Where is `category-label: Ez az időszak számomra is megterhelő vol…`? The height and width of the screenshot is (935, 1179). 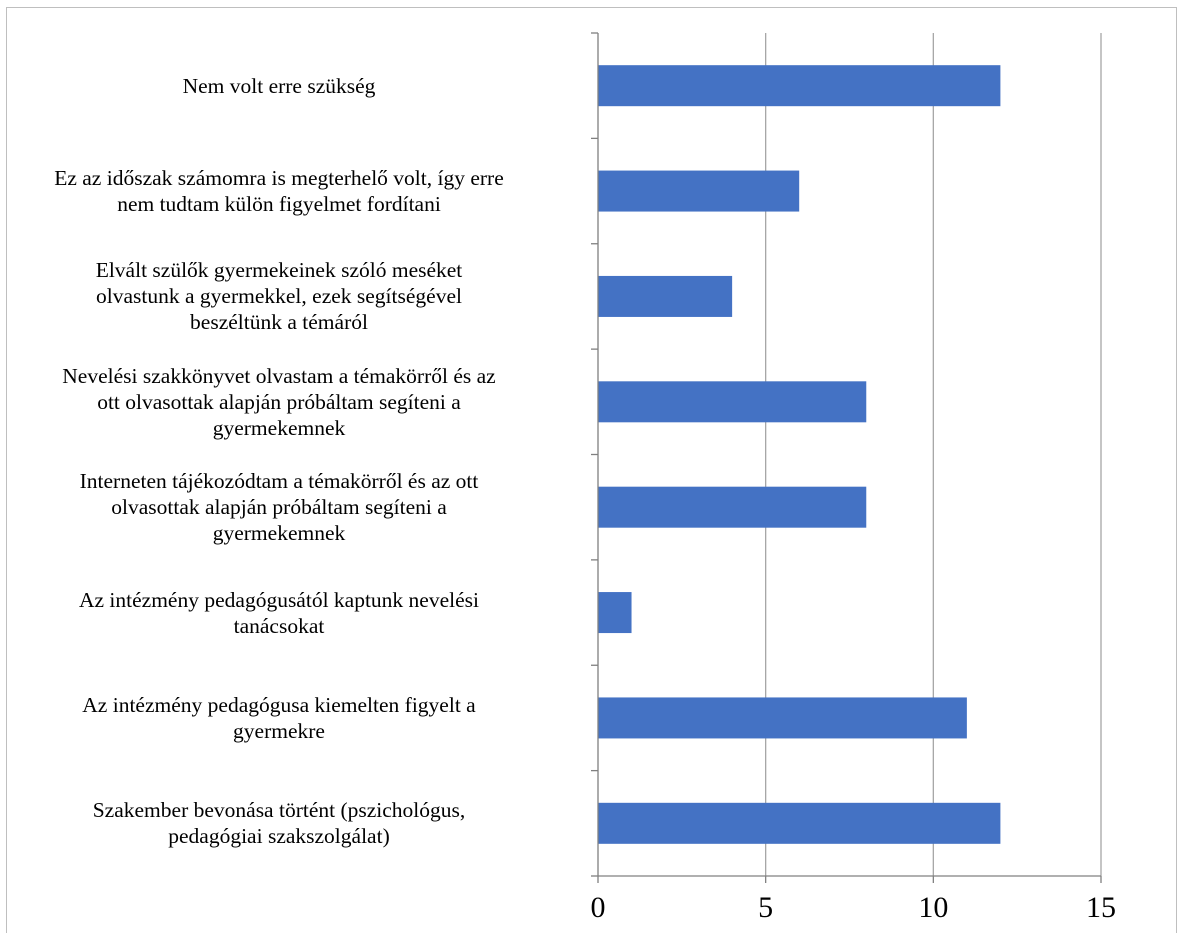
category-label: Ez az időszak számomra is megterhelő vol… is located at coordinates (279, 191).